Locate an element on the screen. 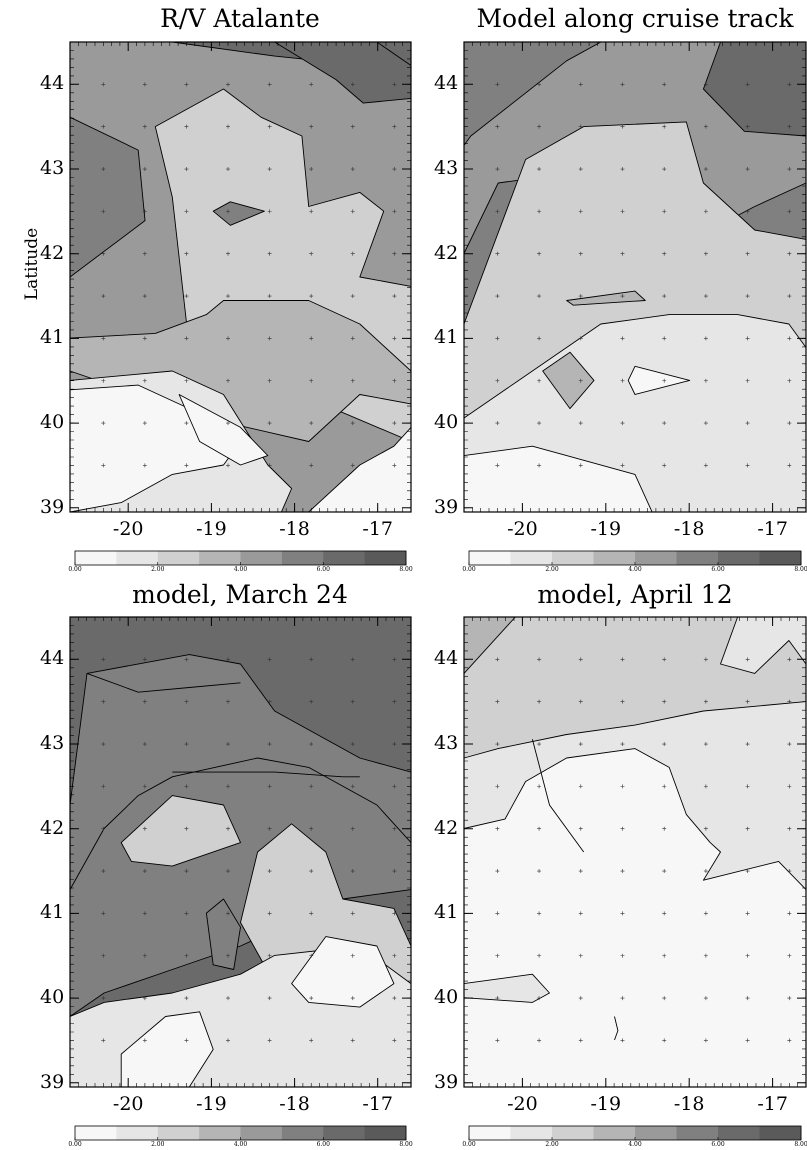 The height and width of the screenshot is (1150, 807). x-tick-label: -20 is located at coordinates (128, 529).